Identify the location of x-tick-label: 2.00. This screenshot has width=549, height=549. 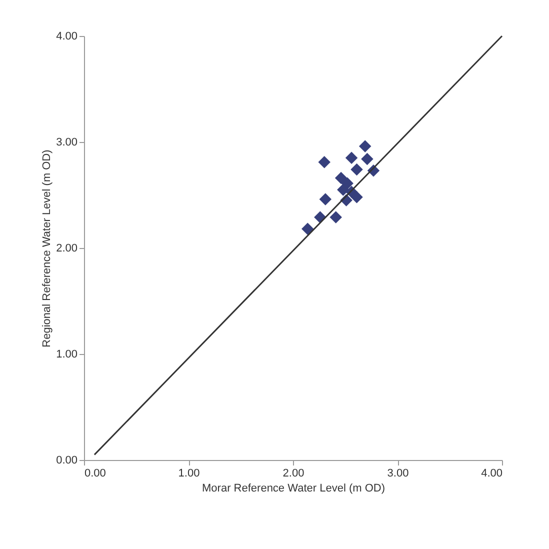
(293, 474).